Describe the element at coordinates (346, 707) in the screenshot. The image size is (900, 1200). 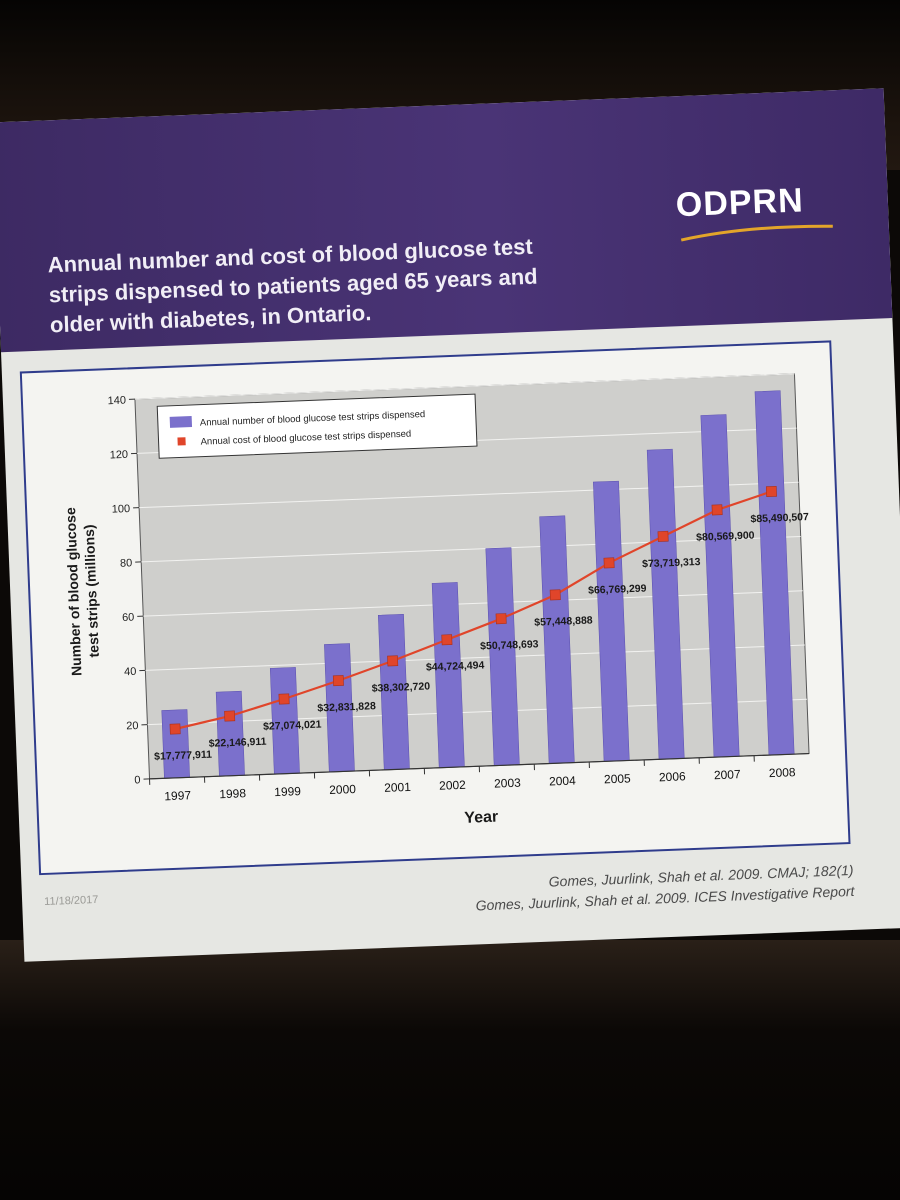
I see `cost-label-2000: $32,831,828` at that location.